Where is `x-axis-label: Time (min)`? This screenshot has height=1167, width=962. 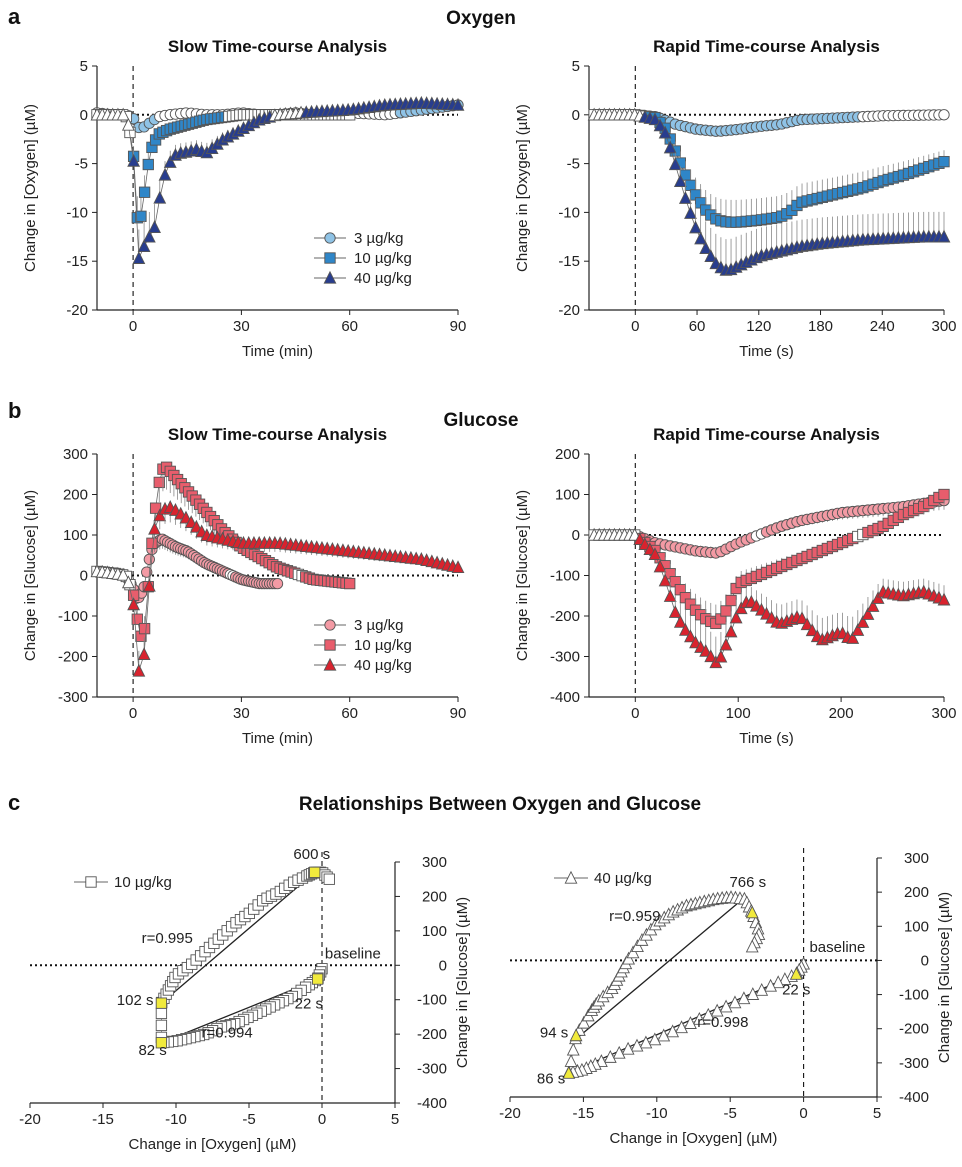
x-axis-label: Time (min) is located at coordinates (277, 738).